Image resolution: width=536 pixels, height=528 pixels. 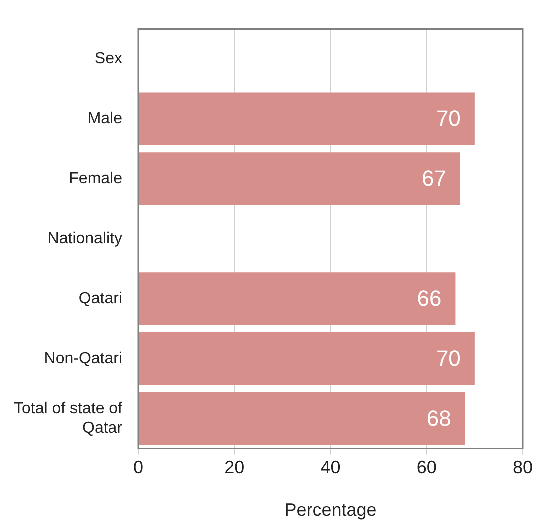 What do you see at coordinates (139, 468) in the screenshot?
I see `x-tick-label: 0` at bounding box center [139, 468].